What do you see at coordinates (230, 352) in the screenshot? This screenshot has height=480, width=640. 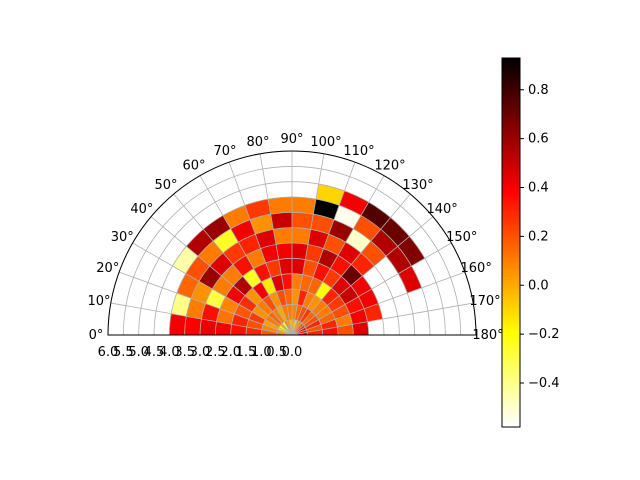 I see `r-tick-label: 2.0` at bounding box center [230, 352].